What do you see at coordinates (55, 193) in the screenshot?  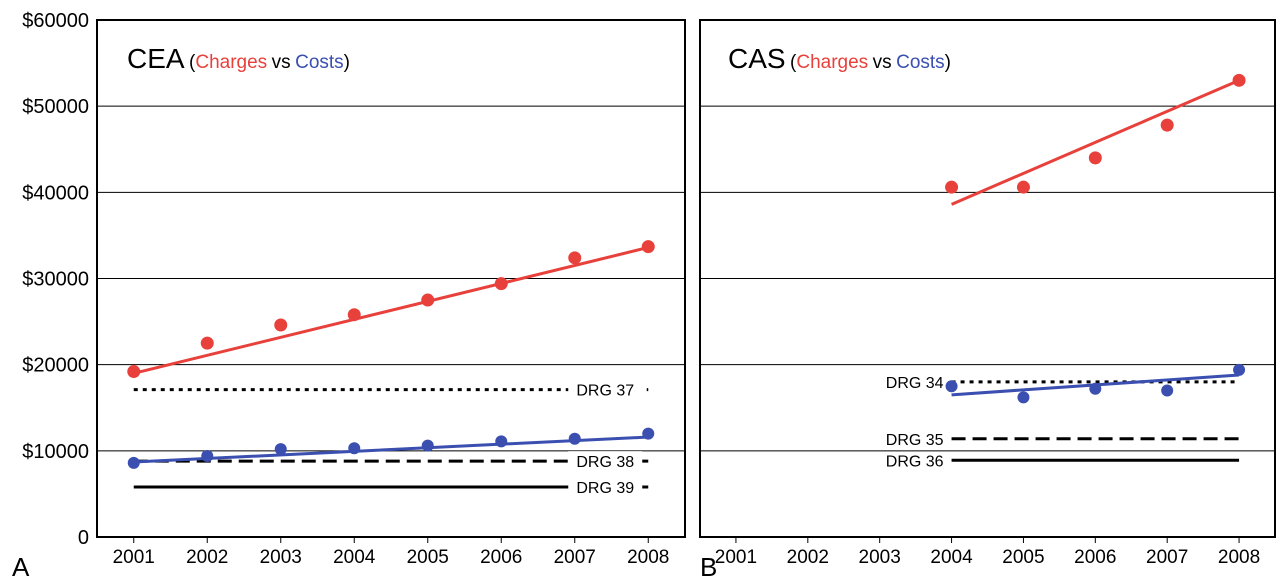 I see `y-tick-label: $40000` at bounding box center [55, 193].